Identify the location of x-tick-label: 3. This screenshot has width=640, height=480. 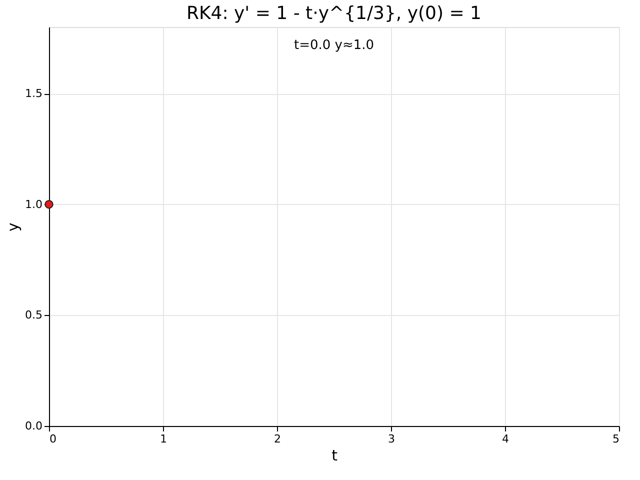
(391, 439).